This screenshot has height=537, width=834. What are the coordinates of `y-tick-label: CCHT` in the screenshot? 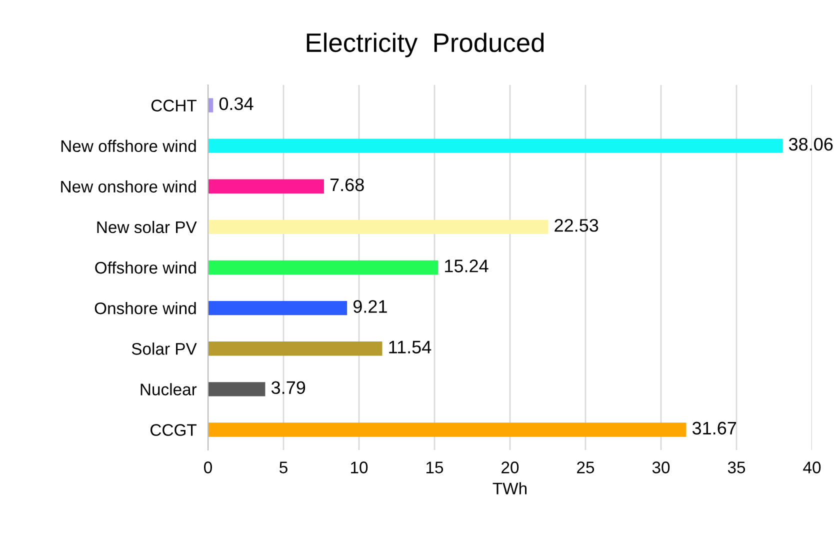 It's located at (174, 106).